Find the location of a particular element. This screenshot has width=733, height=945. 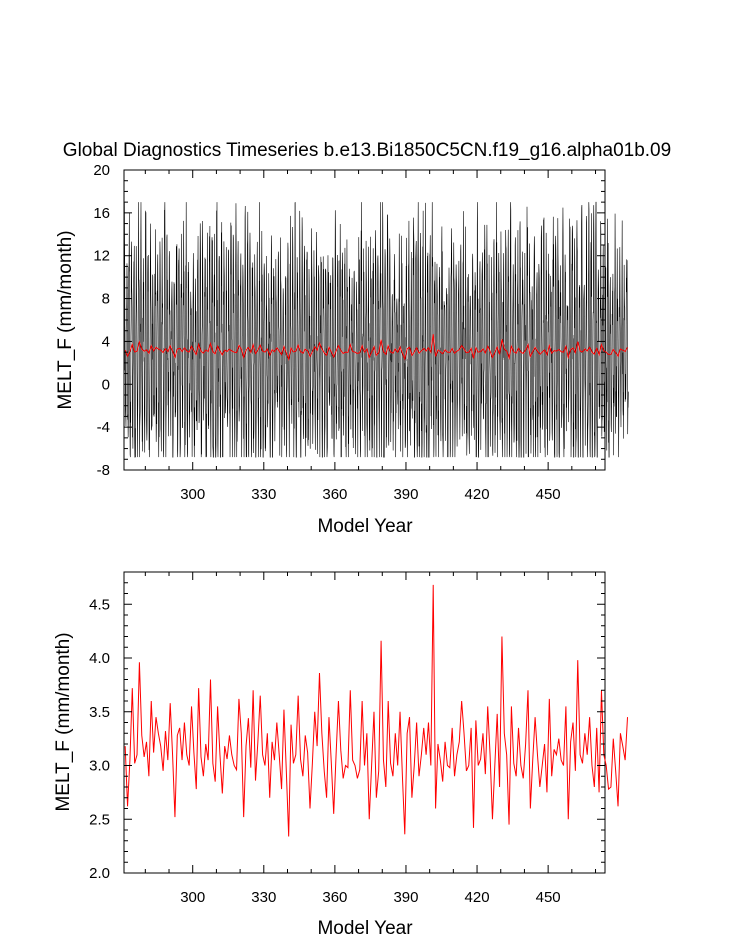

bottom-y-tick-label: 3.0 is located at coordinates (99, 766).